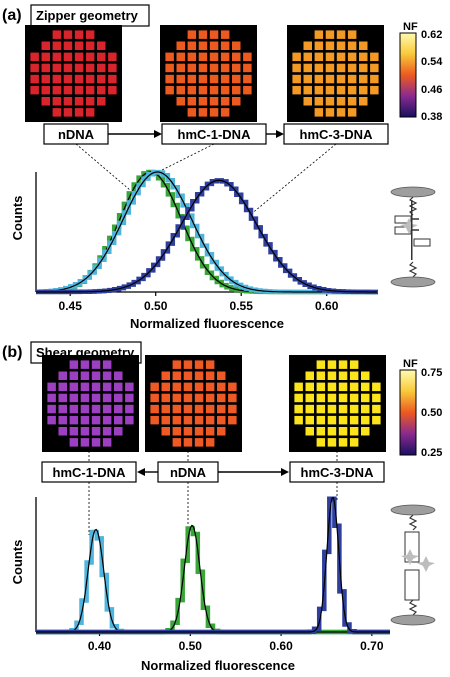 The image size is (450, 677). Describe the element at coordinates (431, 373) in the screenshot. I see `colorbar-tick-label: 0.75` at that location.